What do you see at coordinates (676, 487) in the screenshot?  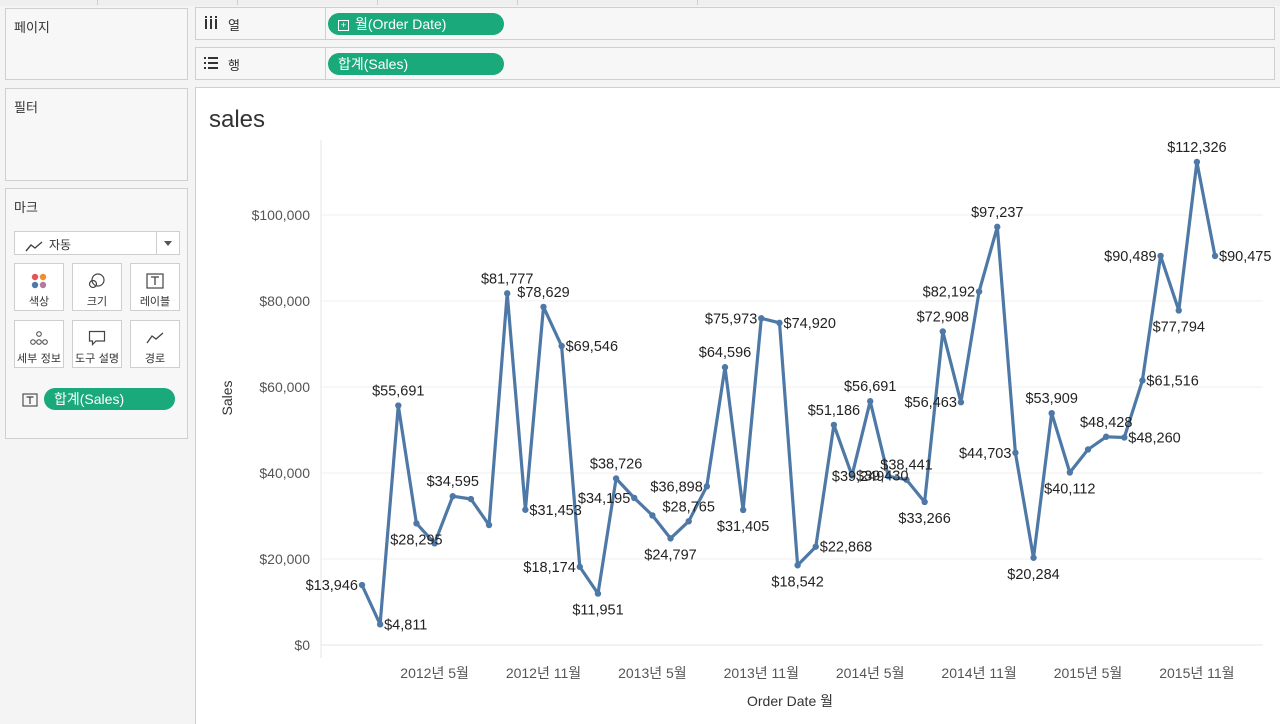 I see `data-label: $36,898` at bounding box center [676, 487].